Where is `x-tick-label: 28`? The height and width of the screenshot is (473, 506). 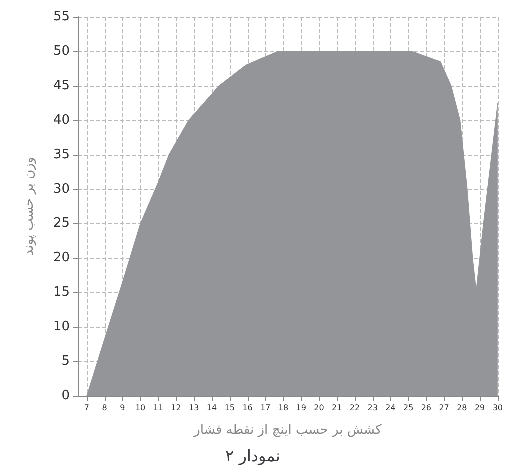 x-tick-label: 28 is located at coordinates (462, 408).